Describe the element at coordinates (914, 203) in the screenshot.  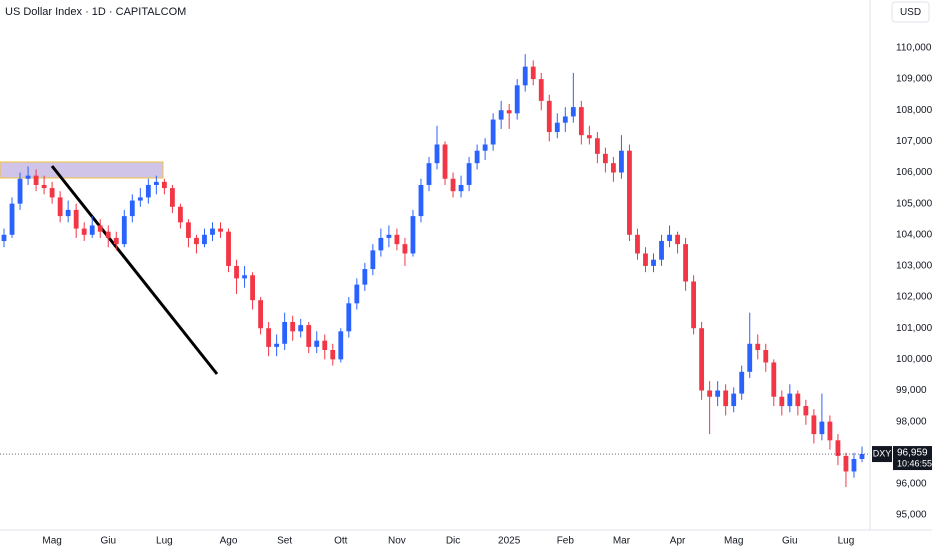
I see `y-tick-label: 105,000` at that location.